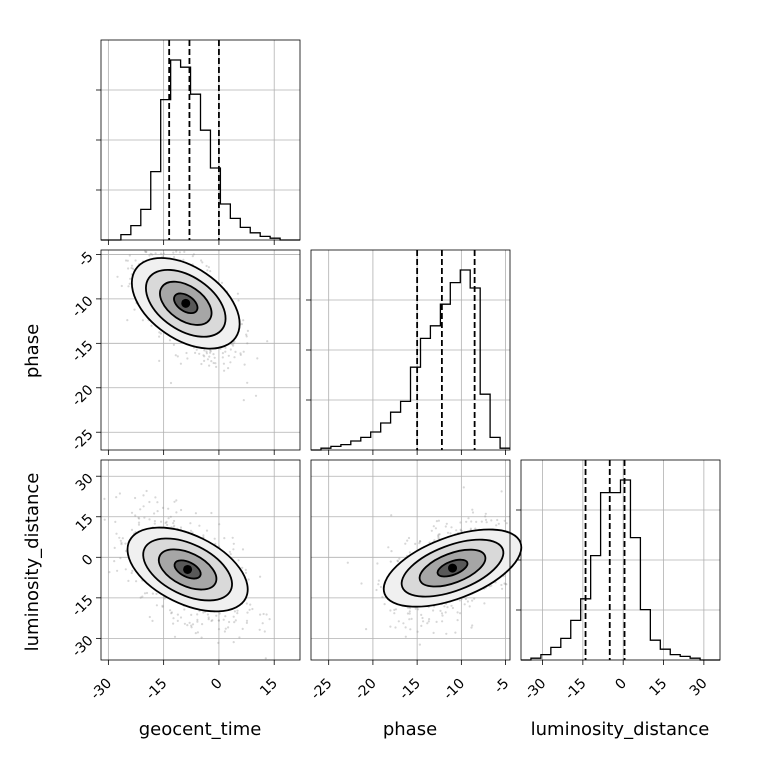  I want to click on contour-level-outer, so click(187, 569).